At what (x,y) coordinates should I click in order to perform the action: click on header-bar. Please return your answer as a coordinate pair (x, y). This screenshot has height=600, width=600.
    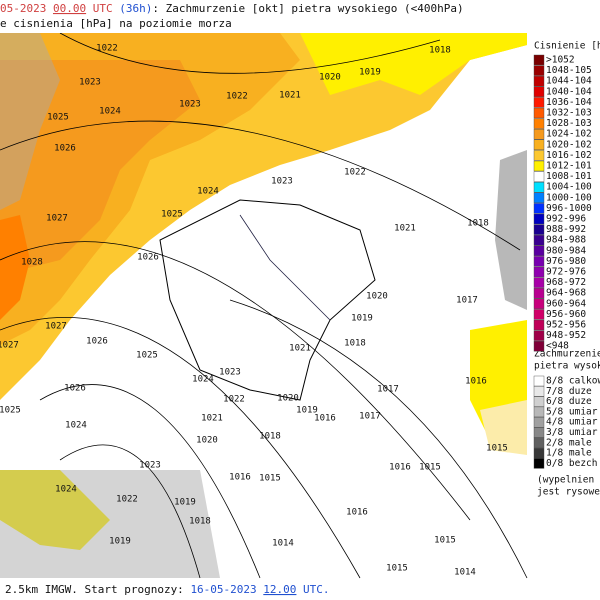
    Looking at the image, I should click on (300, 16).